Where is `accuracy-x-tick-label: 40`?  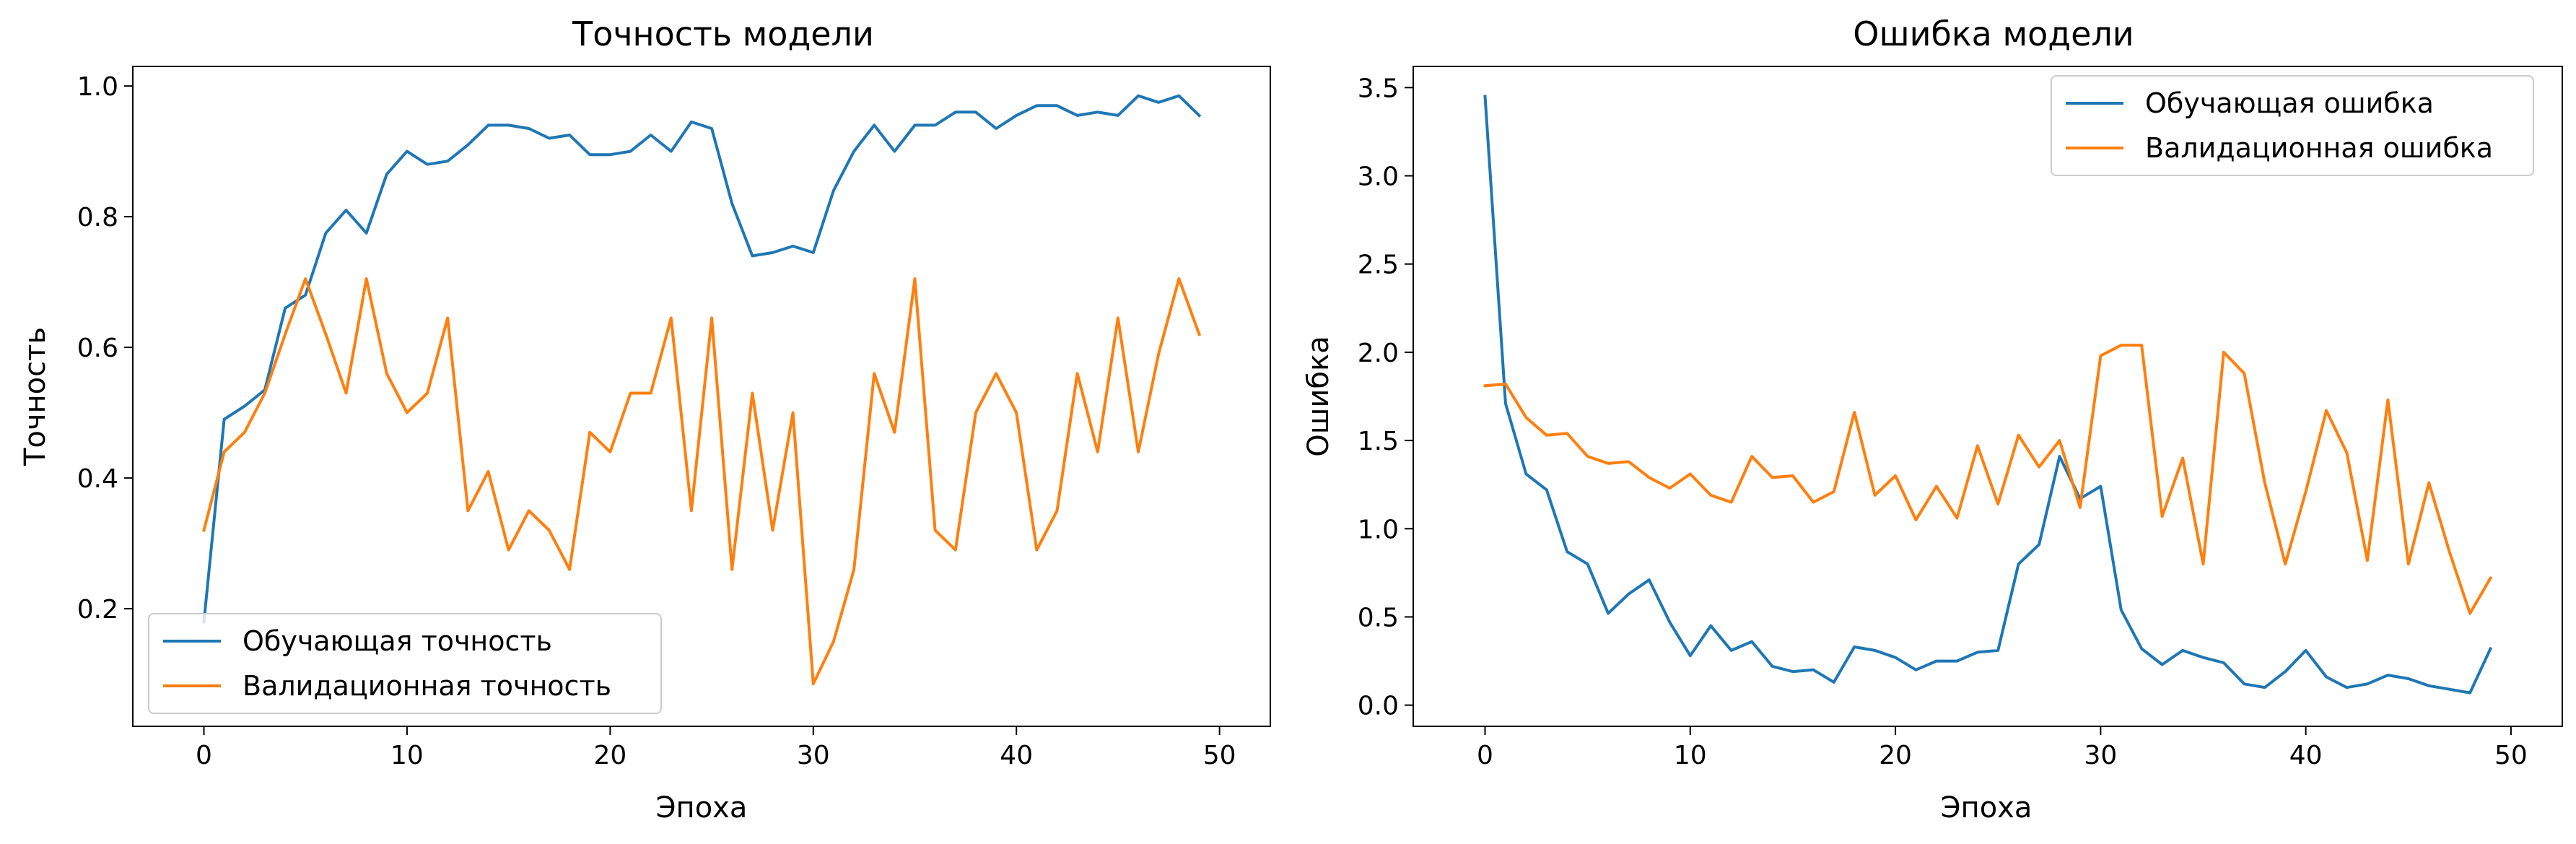 accuracy-x-tick-label: 40 is located at coordinates (1016, 755).